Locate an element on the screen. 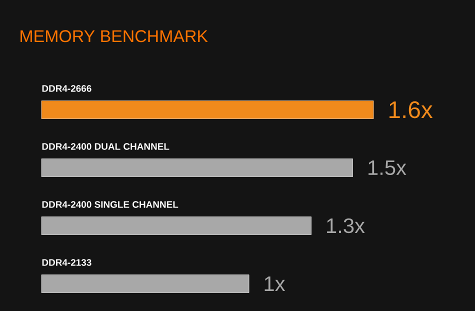  y-tick-label: DDR4-2133 is located at coordinates (67, 262).